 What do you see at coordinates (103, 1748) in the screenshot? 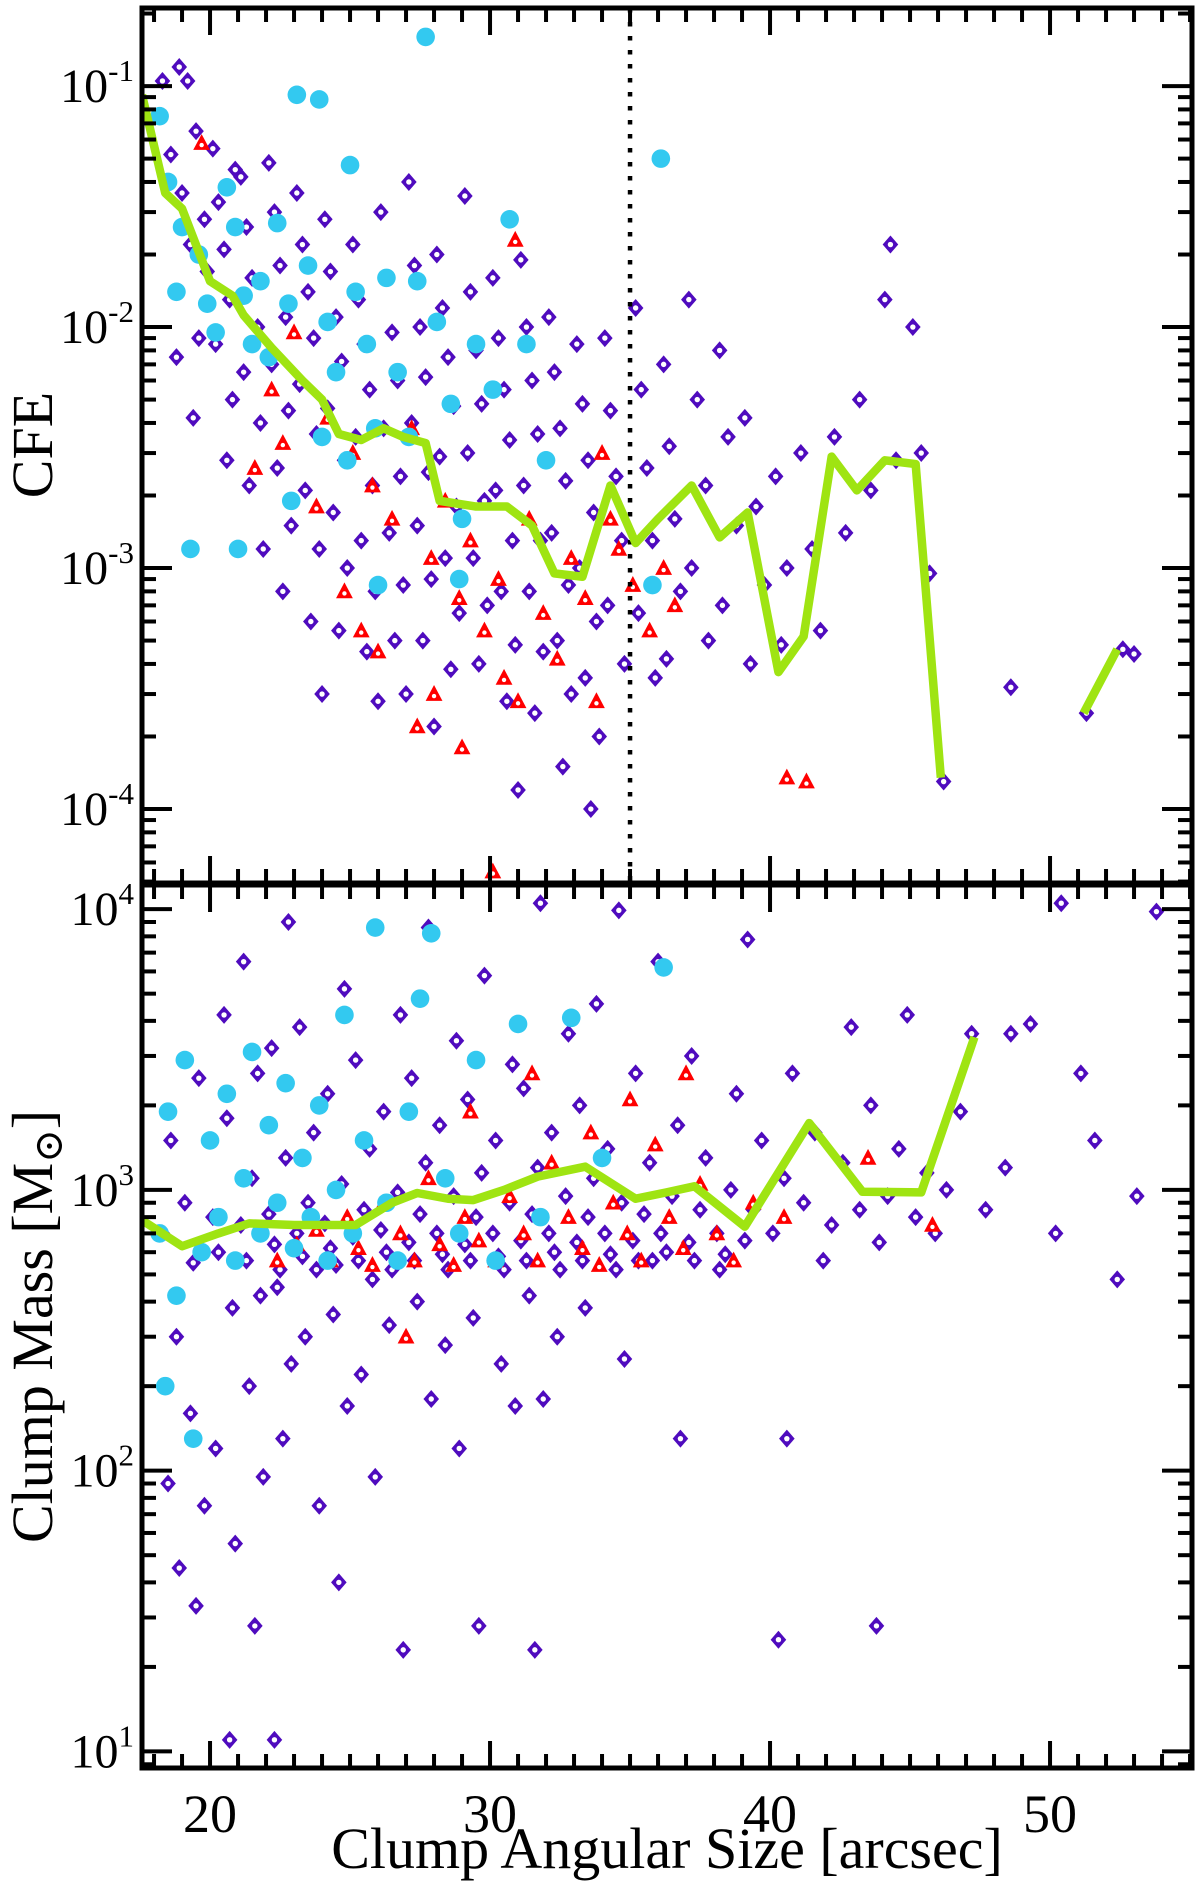
I see `ytick-label: 10¹` at bounding box center [103, 1748].